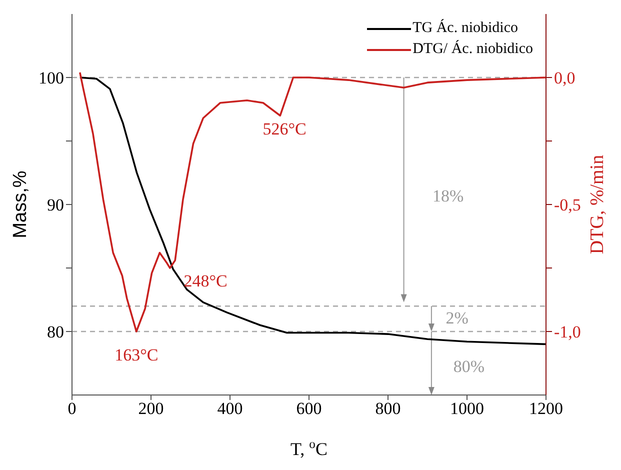 This screenshot has height=470, width=621. I want to click on legend-label: TG Ác. niobidico, so click(465, 28).